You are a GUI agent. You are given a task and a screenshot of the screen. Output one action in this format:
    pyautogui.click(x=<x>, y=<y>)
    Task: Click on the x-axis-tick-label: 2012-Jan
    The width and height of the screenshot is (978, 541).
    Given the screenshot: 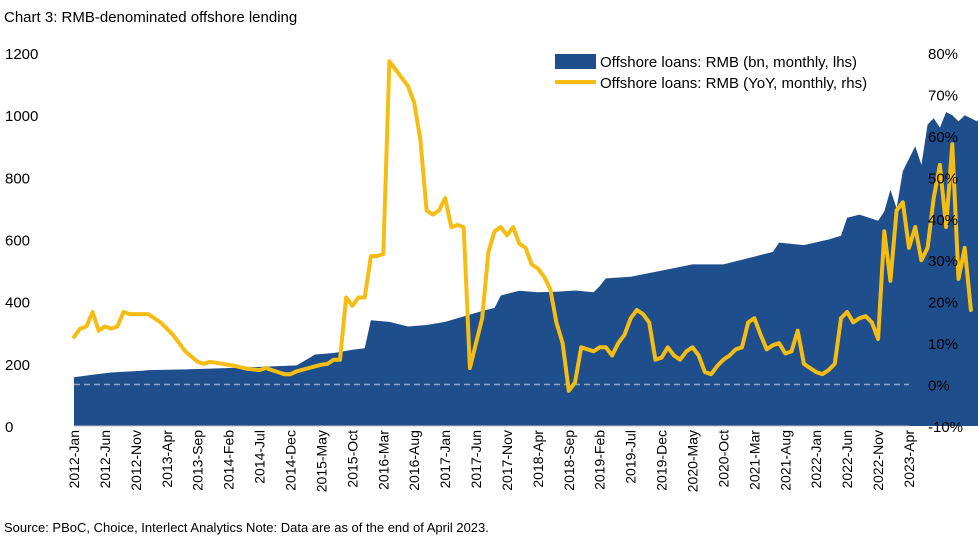 What is the action you would take?
    pyautogui.click(x=74, y=459)
    